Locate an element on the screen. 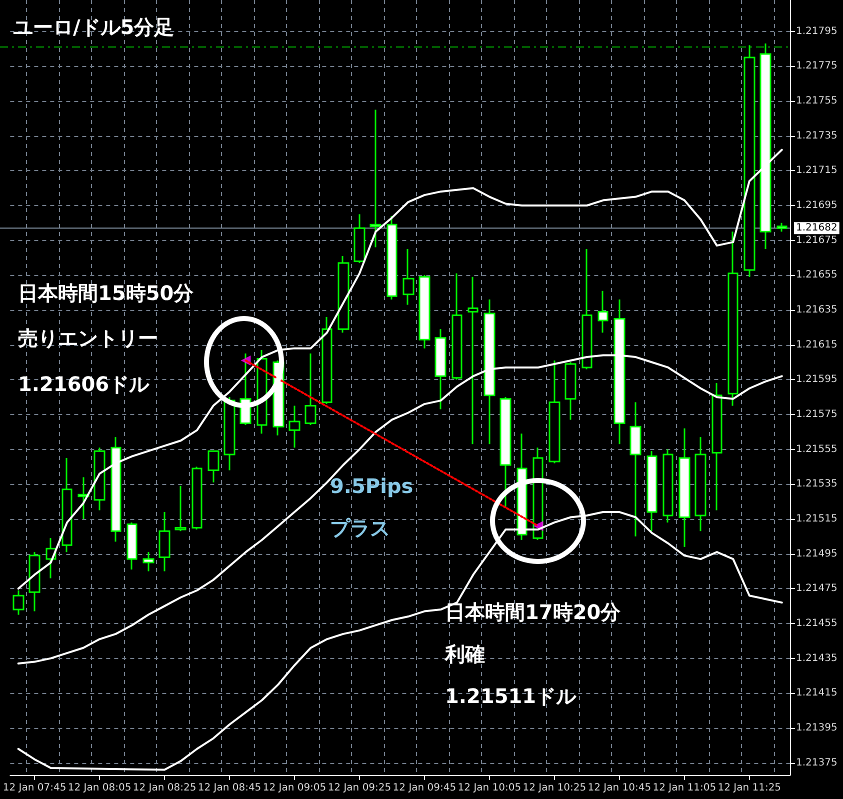 The image size is (843, 799). annotation: 日本時間15時50分 is located at coordinates (106, 293).